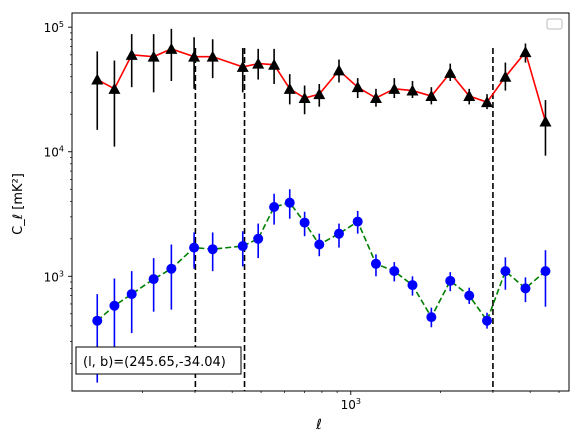  What do you see at coordinates (18, 204) in the screenshot?
I see `y-axis-label: C_ℓ [mK²]` at bounding box center [18, 204].